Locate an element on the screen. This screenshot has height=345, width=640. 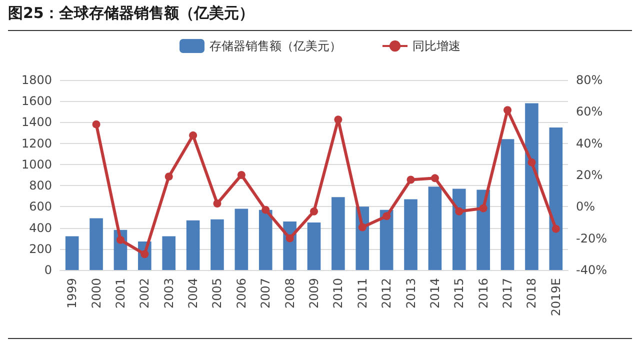
x-tick-label: 2005 is located at coordinates (217, 293).